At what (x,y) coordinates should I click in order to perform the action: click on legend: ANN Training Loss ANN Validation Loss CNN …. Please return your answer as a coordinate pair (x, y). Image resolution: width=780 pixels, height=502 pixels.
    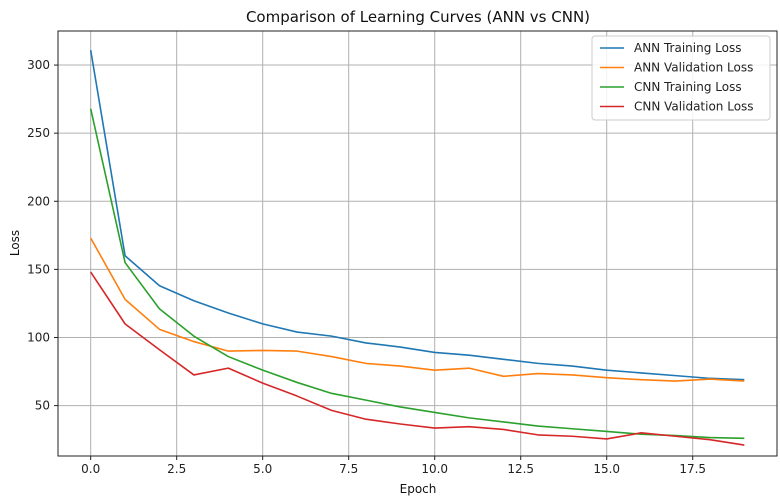
    Looking at the image, I should click on (681, 78).